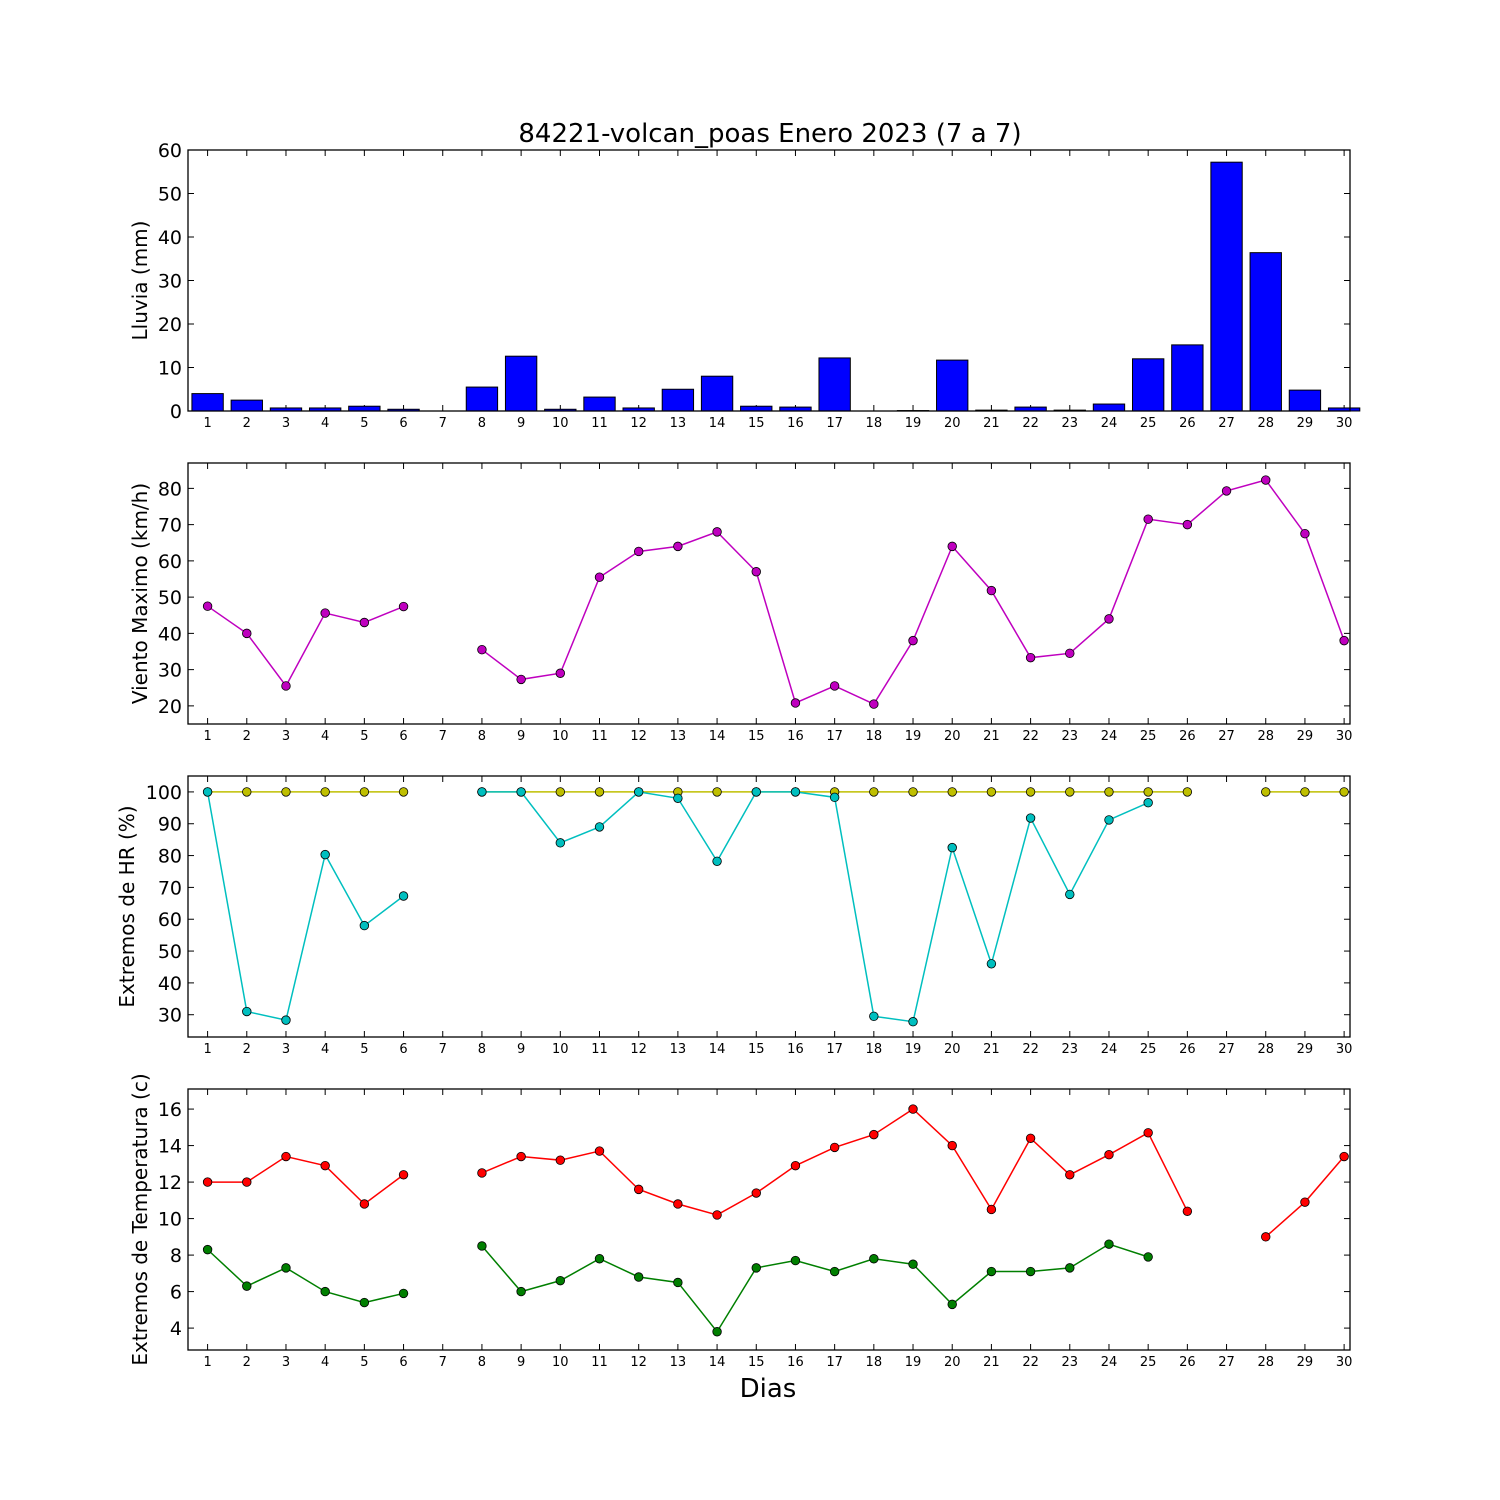 This screenshot has width=1500, height=1500. What do you see at coordinates (834, 423) in the screenshot?
I see `x-tick-label: 17` at bounding box center [834, 423].